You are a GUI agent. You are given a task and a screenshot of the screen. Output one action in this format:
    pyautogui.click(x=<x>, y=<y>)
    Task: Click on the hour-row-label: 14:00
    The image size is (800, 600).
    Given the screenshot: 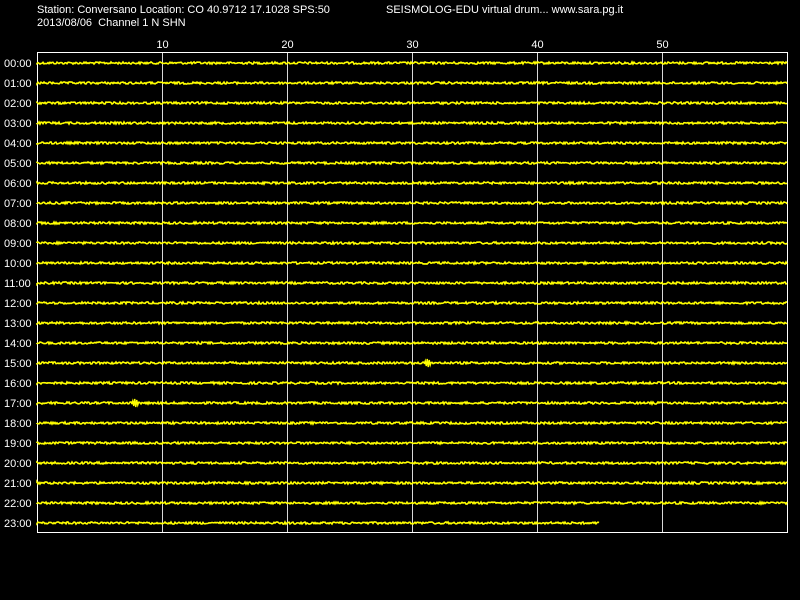 What is the action you would take?
    pyautogui.click(x=18, y=344)
    